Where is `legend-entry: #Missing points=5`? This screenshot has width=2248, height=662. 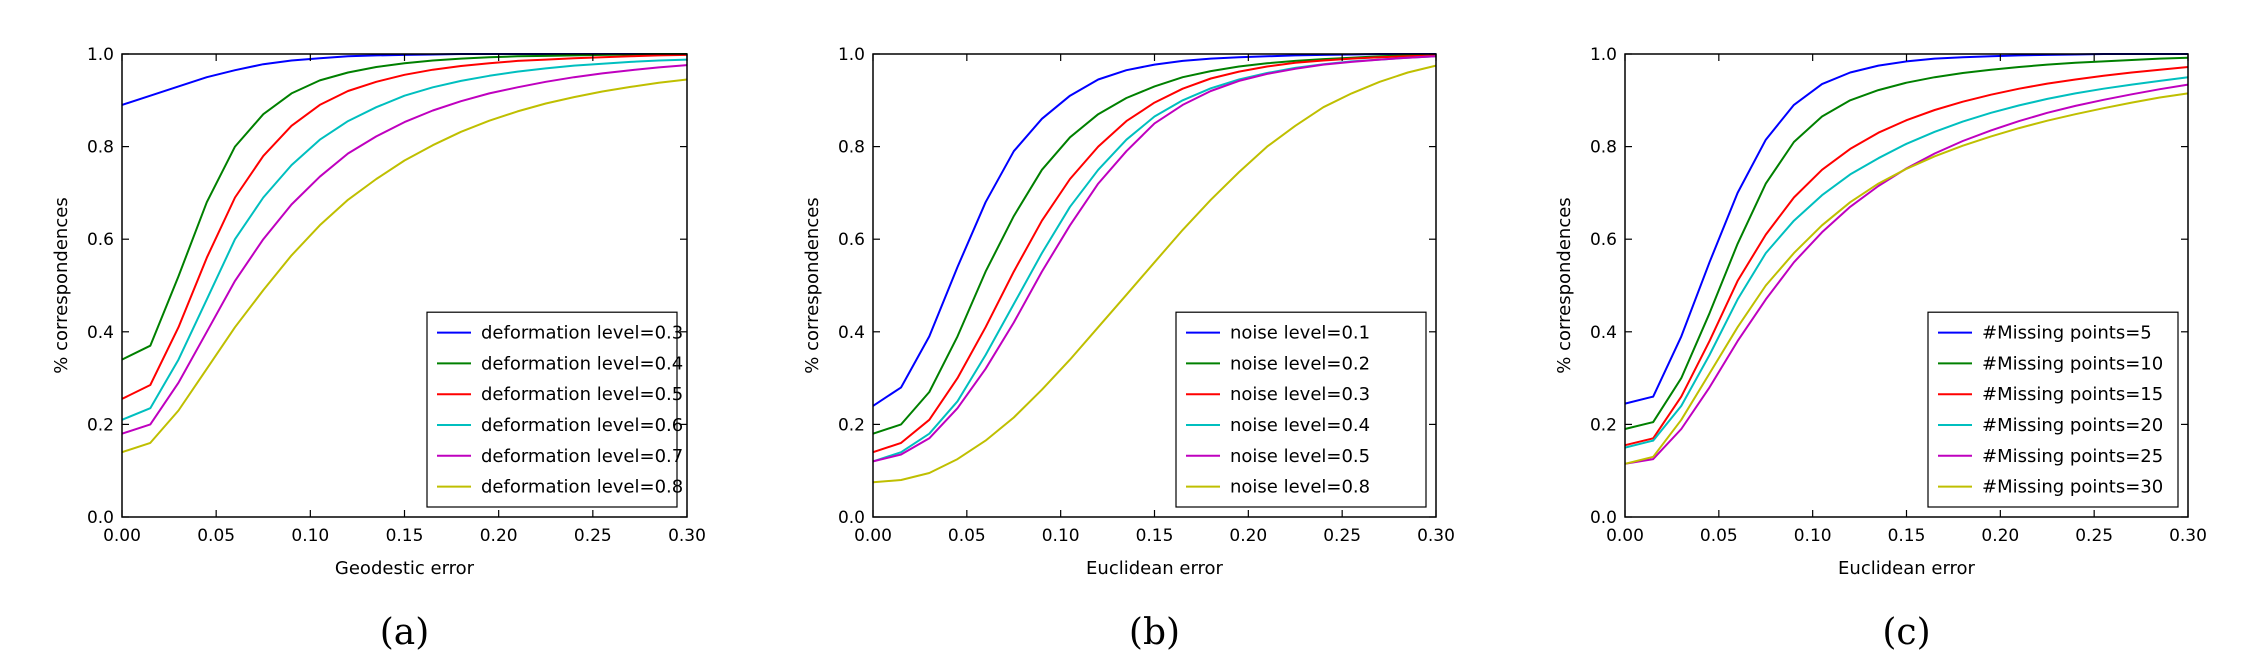
legend-entry: #Missing points=5 is located at coordinates (2067, 333).